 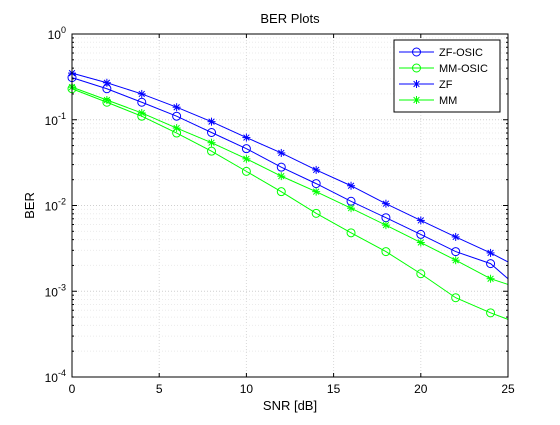 What do you see at coordinates (446, 85) in the screenshot?
I see `legend-label: ZF` at bounding box center [446, 85].